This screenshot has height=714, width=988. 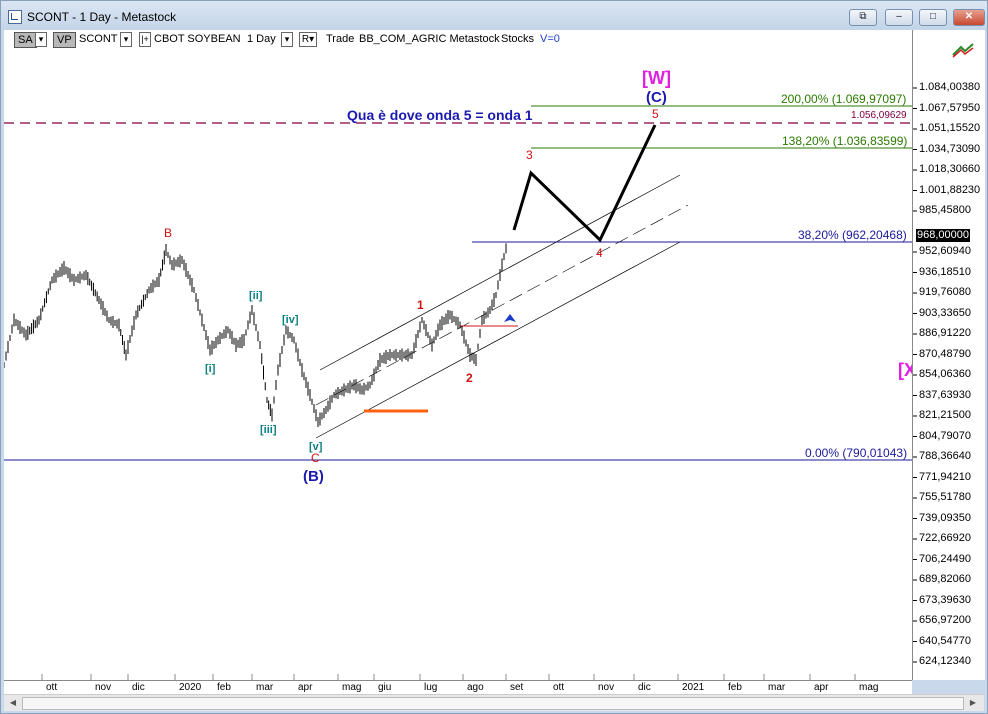 I want to click on fib-38-label: 38,20% (962,20468), so click(x=852, y=235).